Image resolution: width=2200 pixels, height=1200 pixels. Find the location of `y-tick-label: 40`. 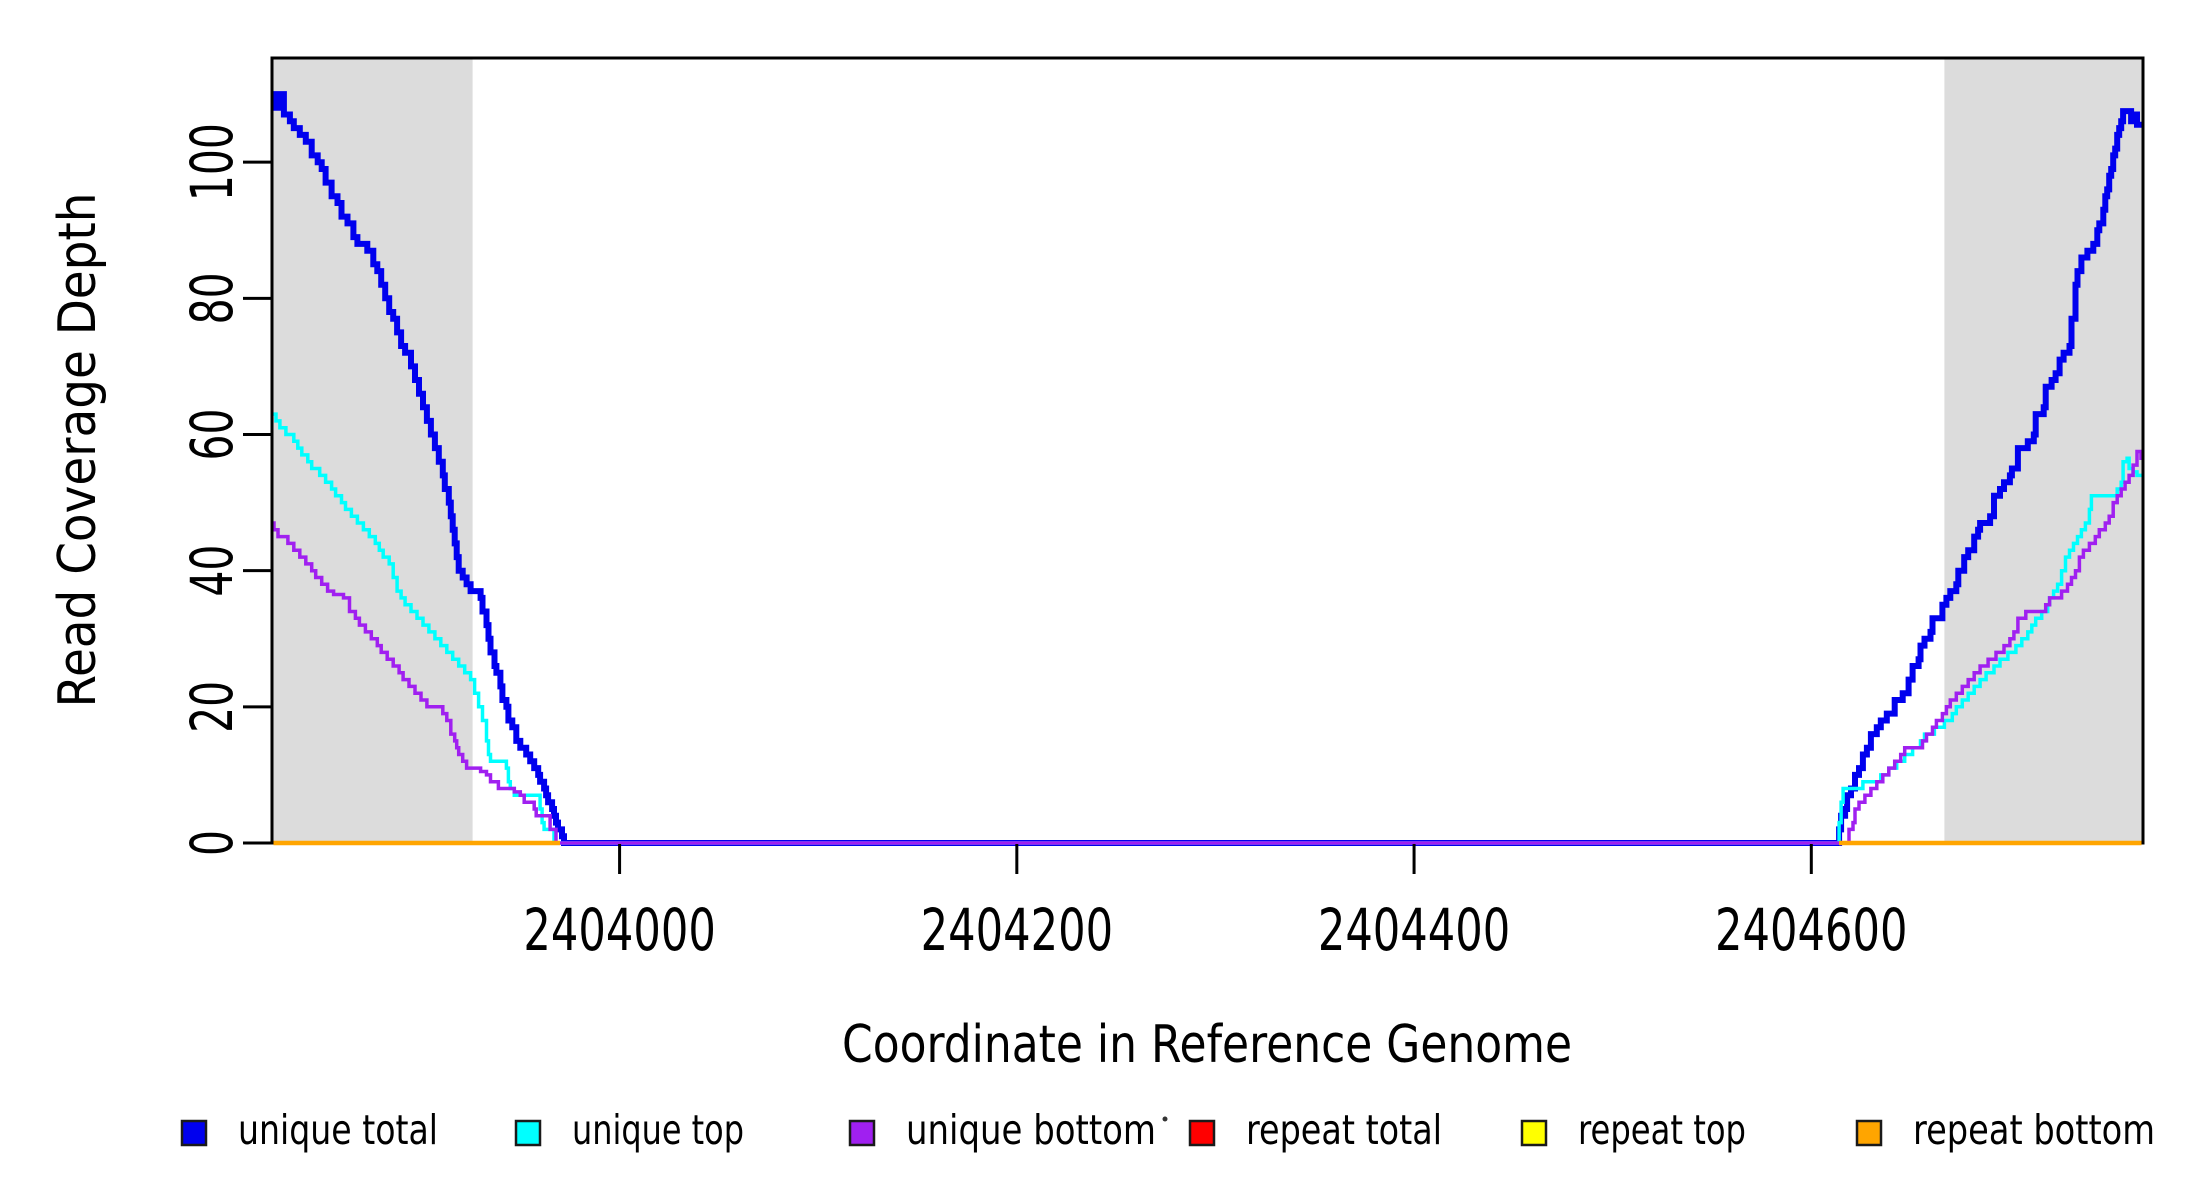

y-tick-label: 40 is located at coordinates (212, 571).